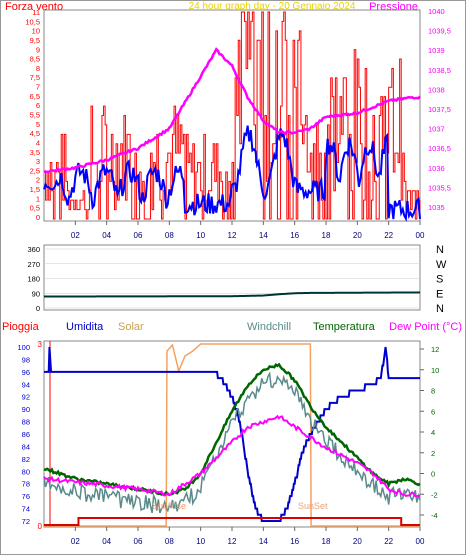 The image size is (466, 560). Describe the element at coordinates (35, 133) in the screenshot. I see `wind-tick-label: 4,5` at that location.